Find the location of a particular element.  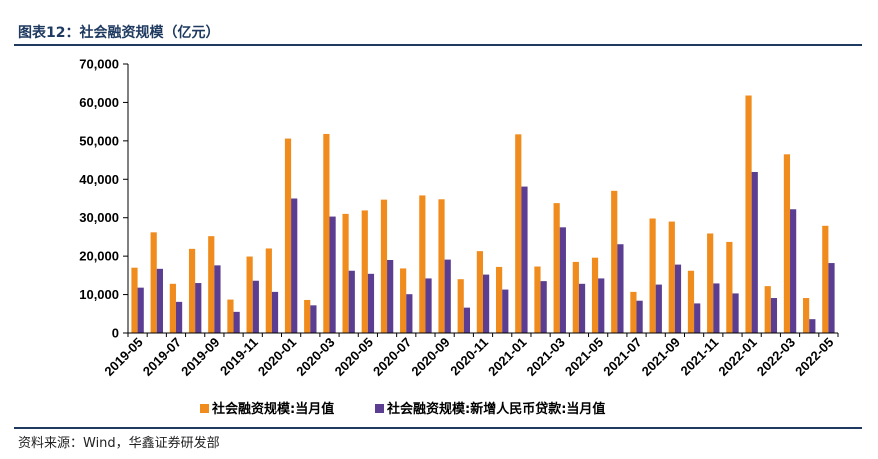

x-tick-label: 2020-09 is located at coordinates (430, 357).